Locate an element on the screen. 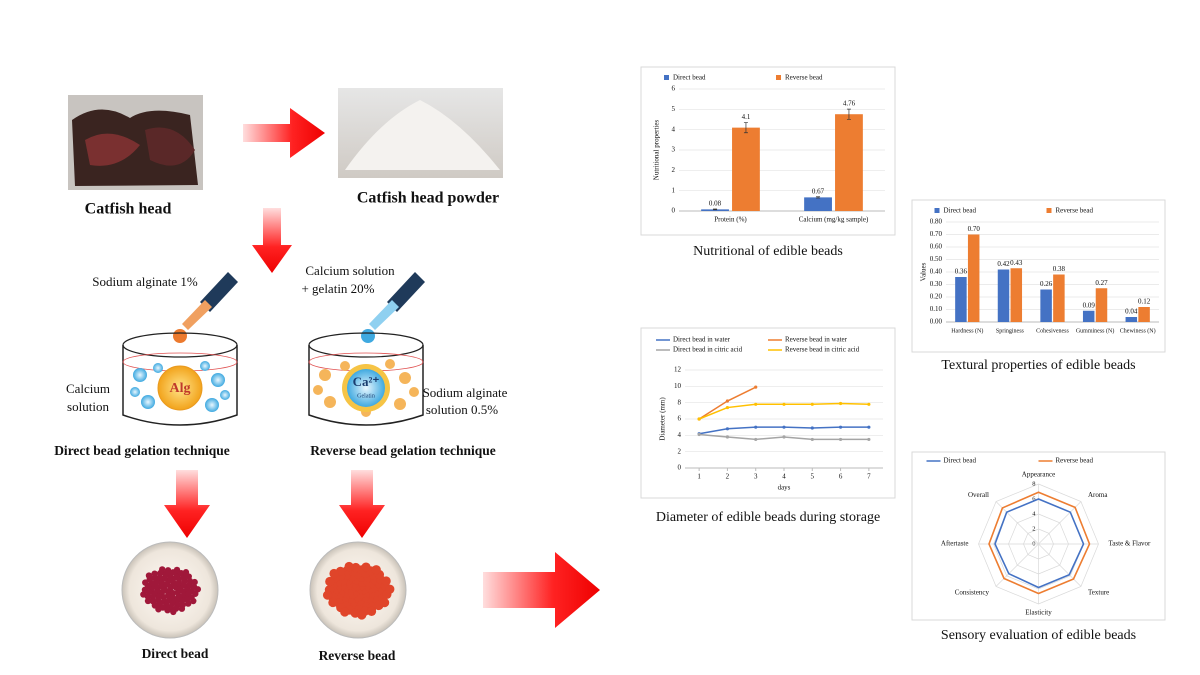 The height and width of the screenshot is (675, 1200). x-tick-label: Calcium (mg/kg sample) is located at coordinates (834, 220).